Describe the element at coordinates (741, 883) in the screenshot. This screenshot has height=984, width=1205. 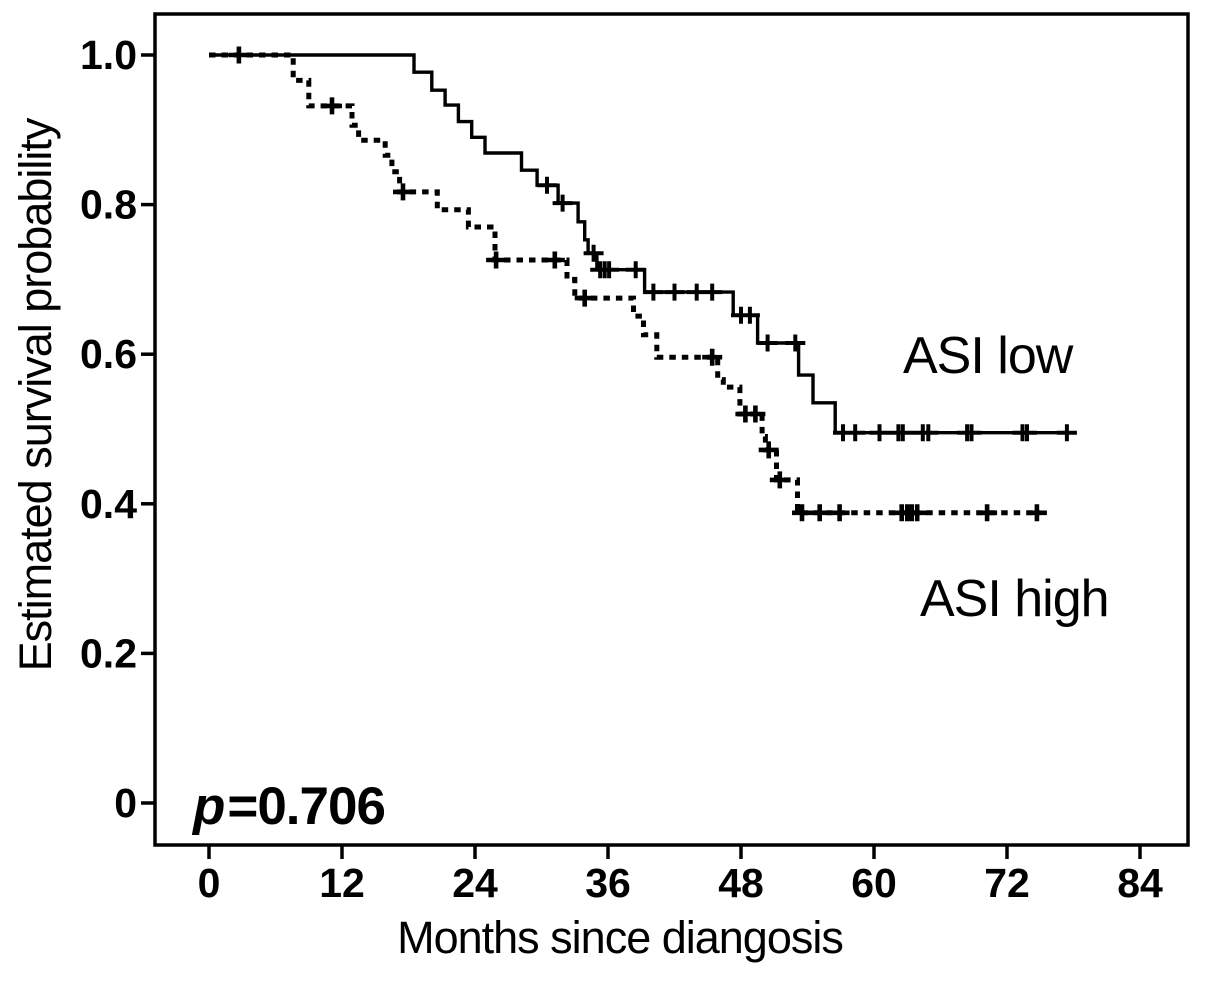
I see `x-tick-label: 48` at that location.